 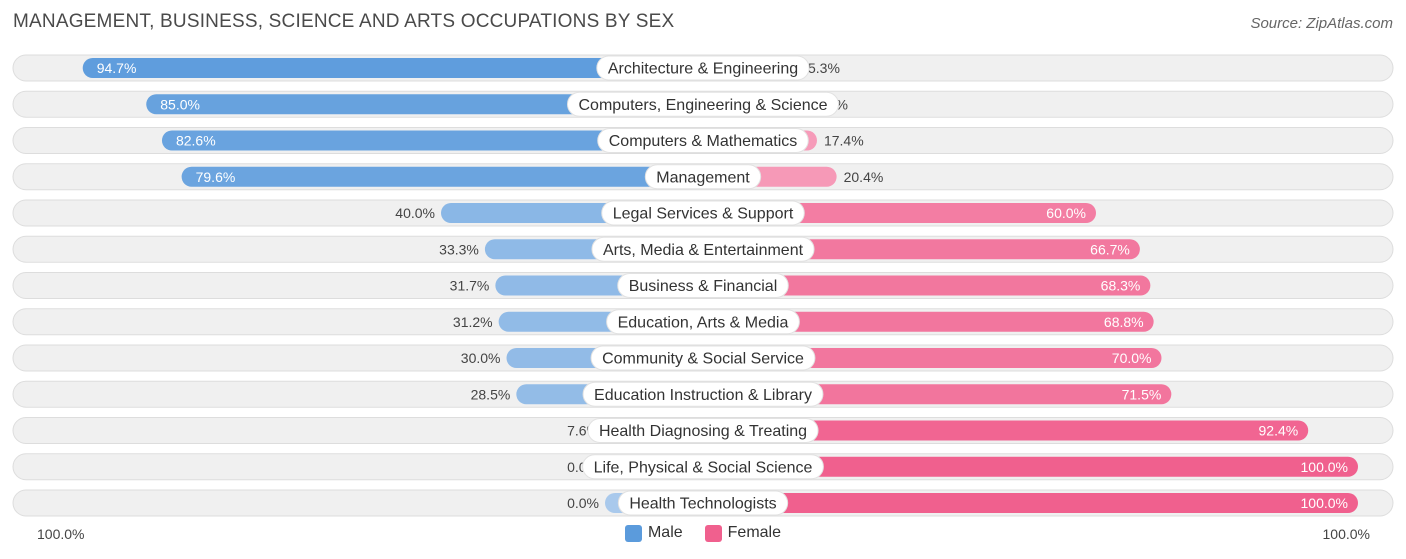 What do you see at coordinates (703, 533) in the screenshot?
I see `legend: Male Female` at bounding box center [703, 533].